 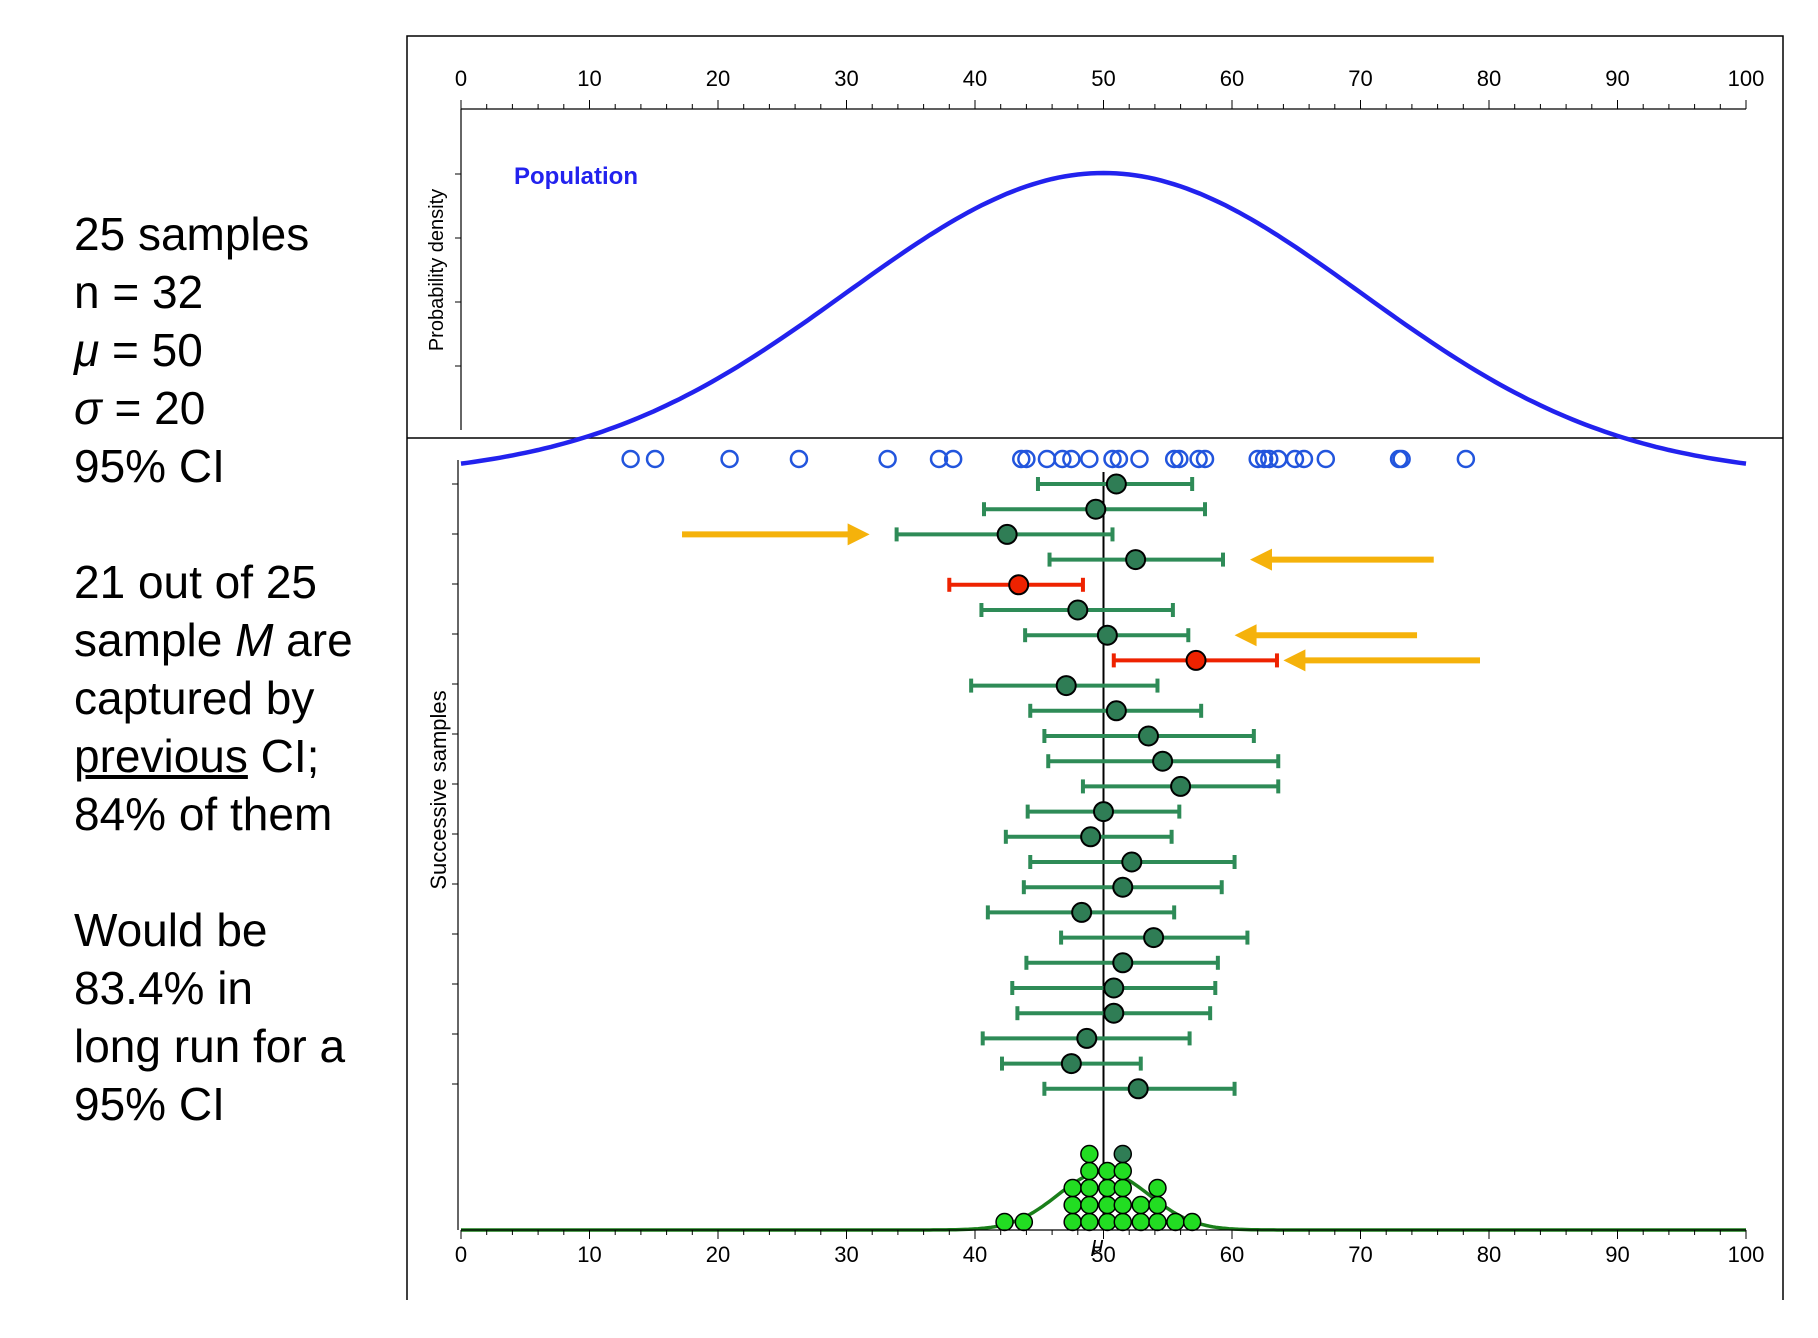 I want to click on capture-count-text: 21 out of 25, so click(x=195, y=582).